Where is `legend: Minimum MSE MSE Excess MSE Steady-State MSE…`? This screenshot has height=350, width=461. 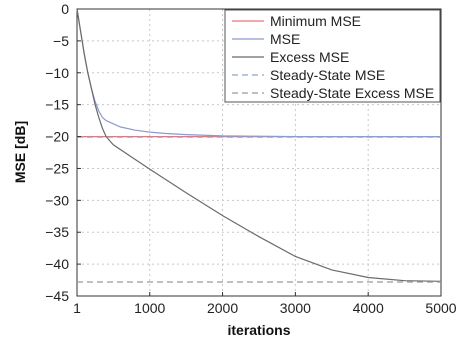
legend: Minimum MSE MSE Excess MSE Steady-State MSE… is located at coordinates (332, 56).